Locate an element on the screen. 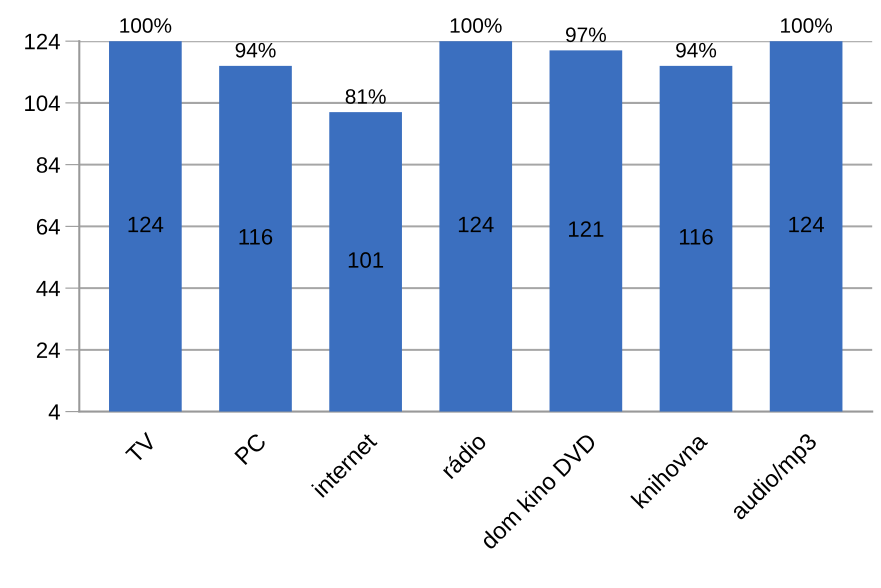 The image size is (881, 588). y-tick-label: 64 is located at coordinates (48, 226).